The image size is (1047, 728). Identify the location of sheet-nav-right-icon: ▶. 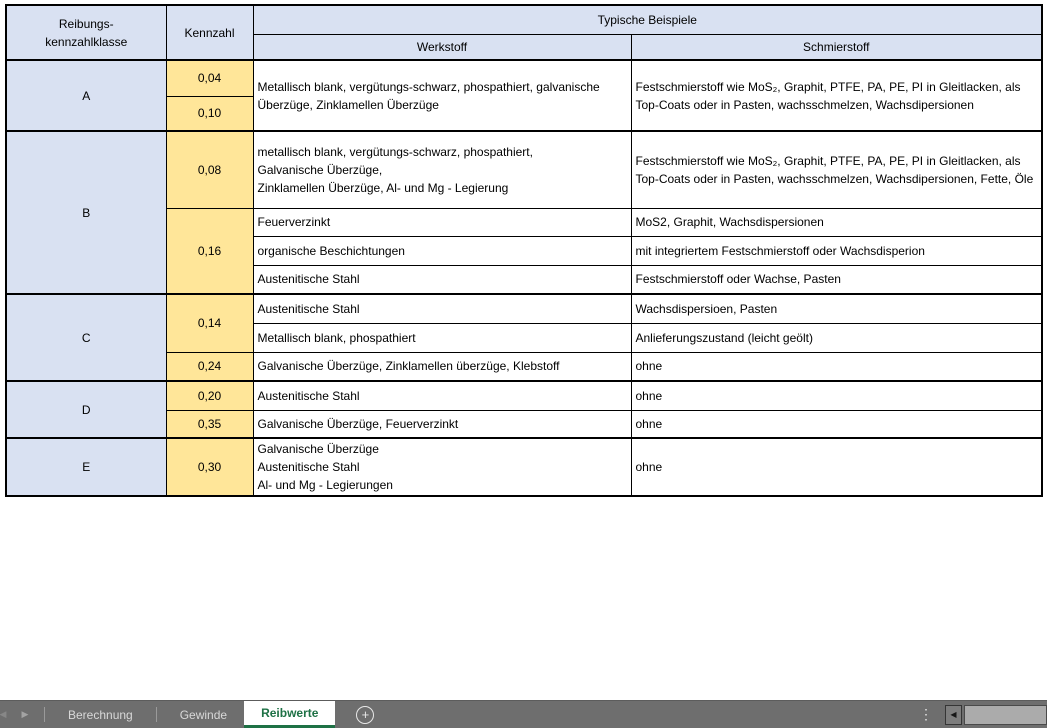
(25, 714).